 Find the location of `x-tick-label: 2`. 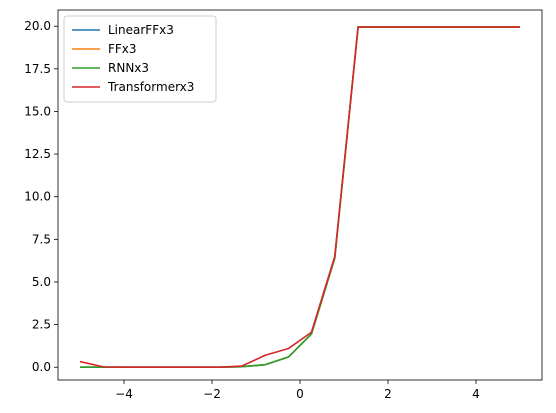

x-tick-label: 2 is located at coordinates (388, 394).